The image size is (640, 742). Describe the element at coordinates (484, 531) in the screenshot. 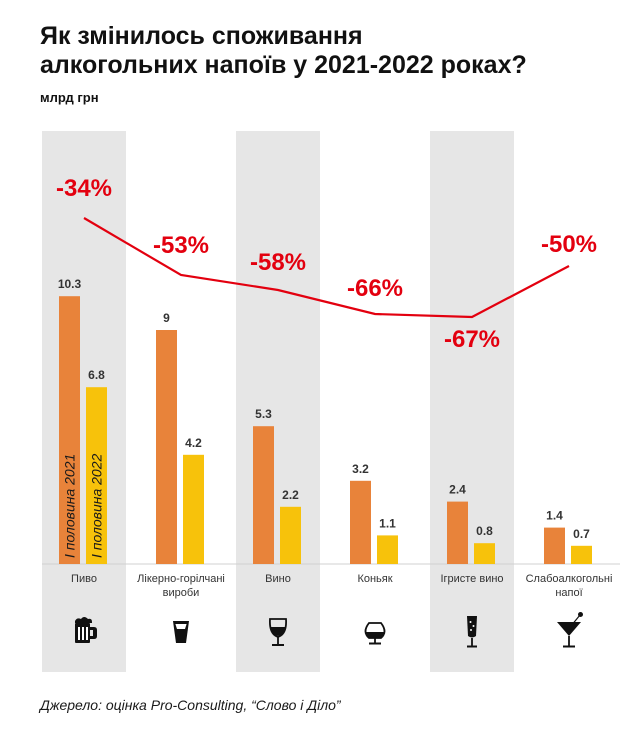

I see `value-label-2022: 0.8` at that location.